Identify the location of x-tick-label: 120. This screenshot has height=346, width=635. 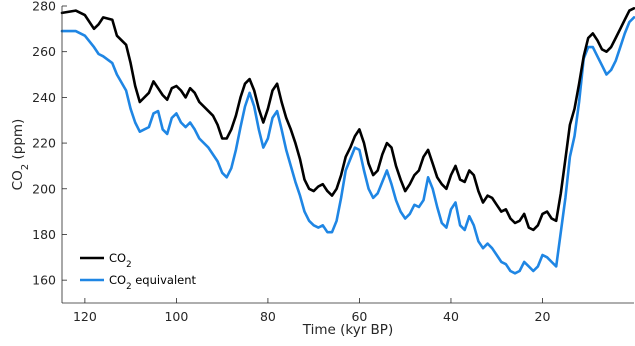
(85, 316).